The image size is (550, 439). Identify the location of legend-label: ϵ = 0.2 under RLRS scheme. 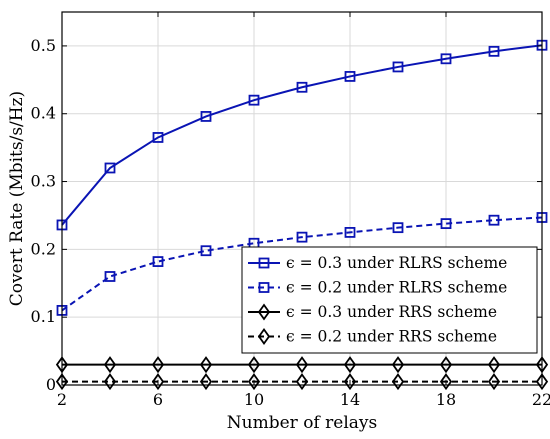
(396, 288).